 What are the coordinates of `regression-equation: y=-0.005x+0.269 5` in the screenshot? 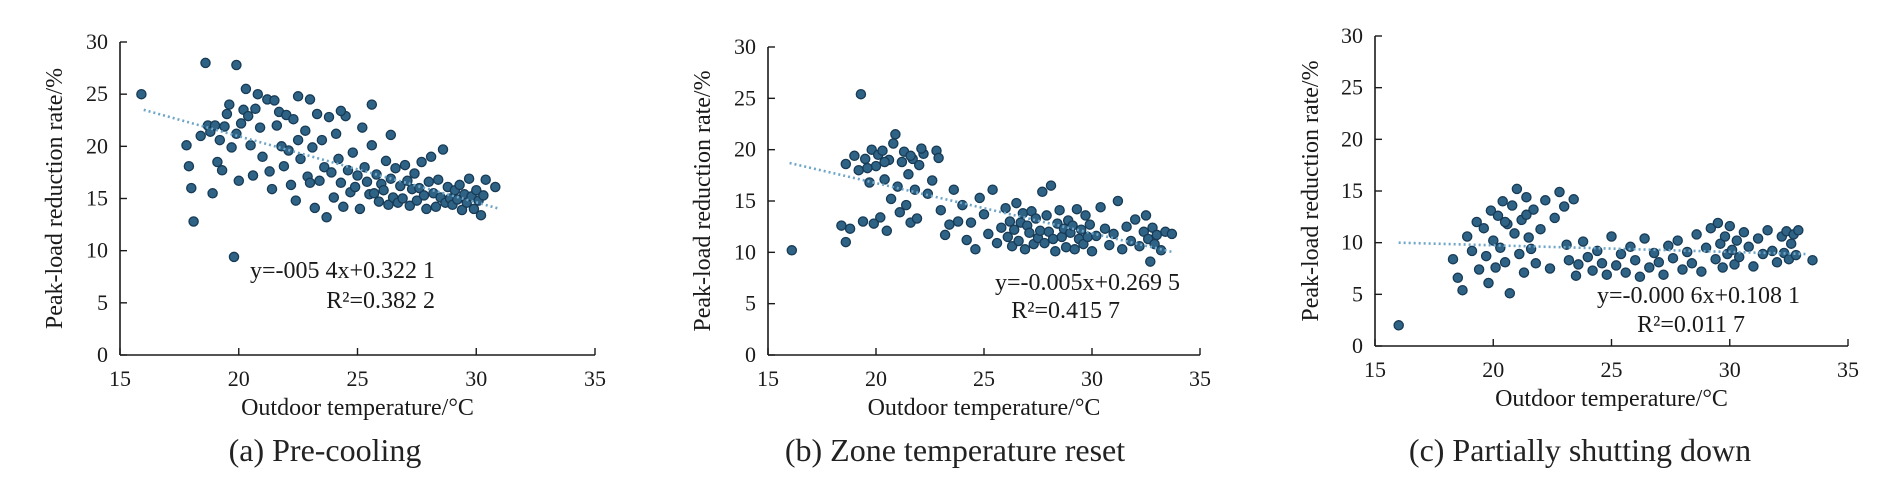 It's located at (1087, 283).